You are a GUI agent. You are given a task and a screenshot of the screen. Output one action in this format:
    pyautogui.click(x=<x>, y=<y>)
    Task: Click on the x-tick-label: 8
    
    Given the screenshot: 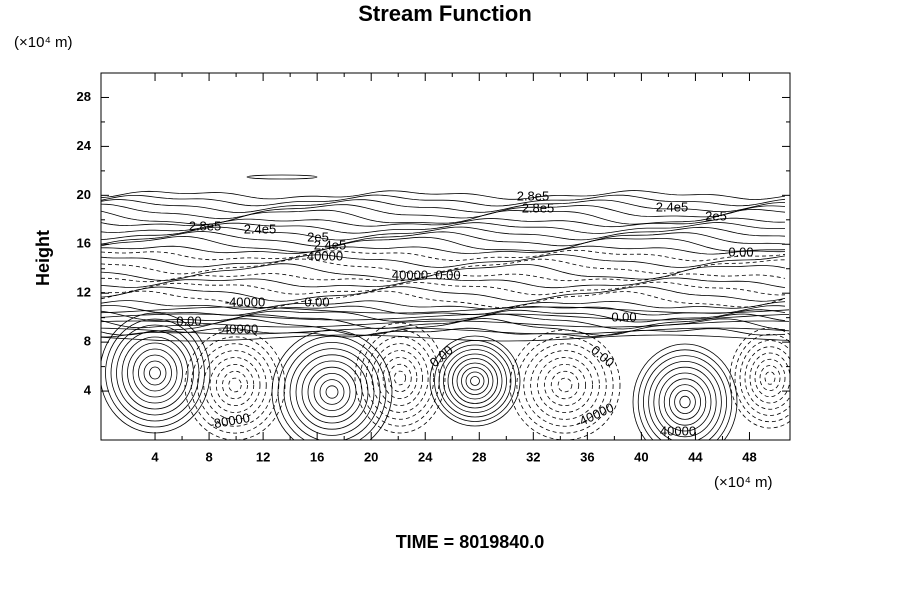 What is the action you would take?
    pyautogui.click(x=208, y=456)
    